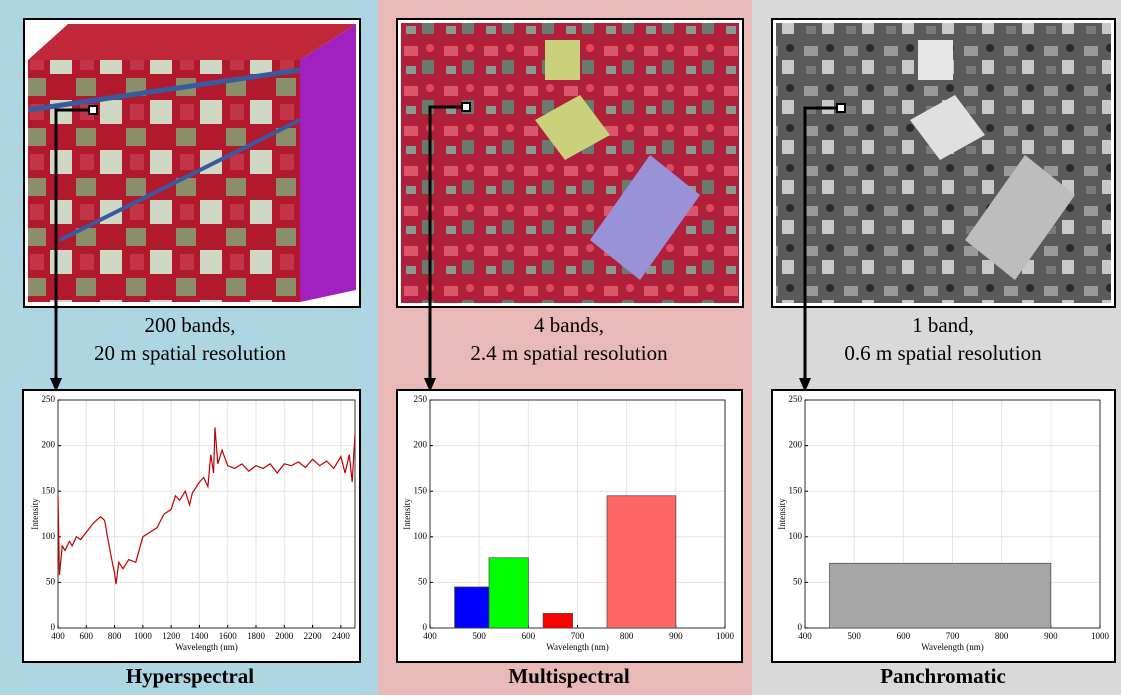 This screenshot has width=1121, height=700. Describe the element at coordinates (943, 353) in the screenshot. I see `caption: 0.6 m spatial resolution` at that location.